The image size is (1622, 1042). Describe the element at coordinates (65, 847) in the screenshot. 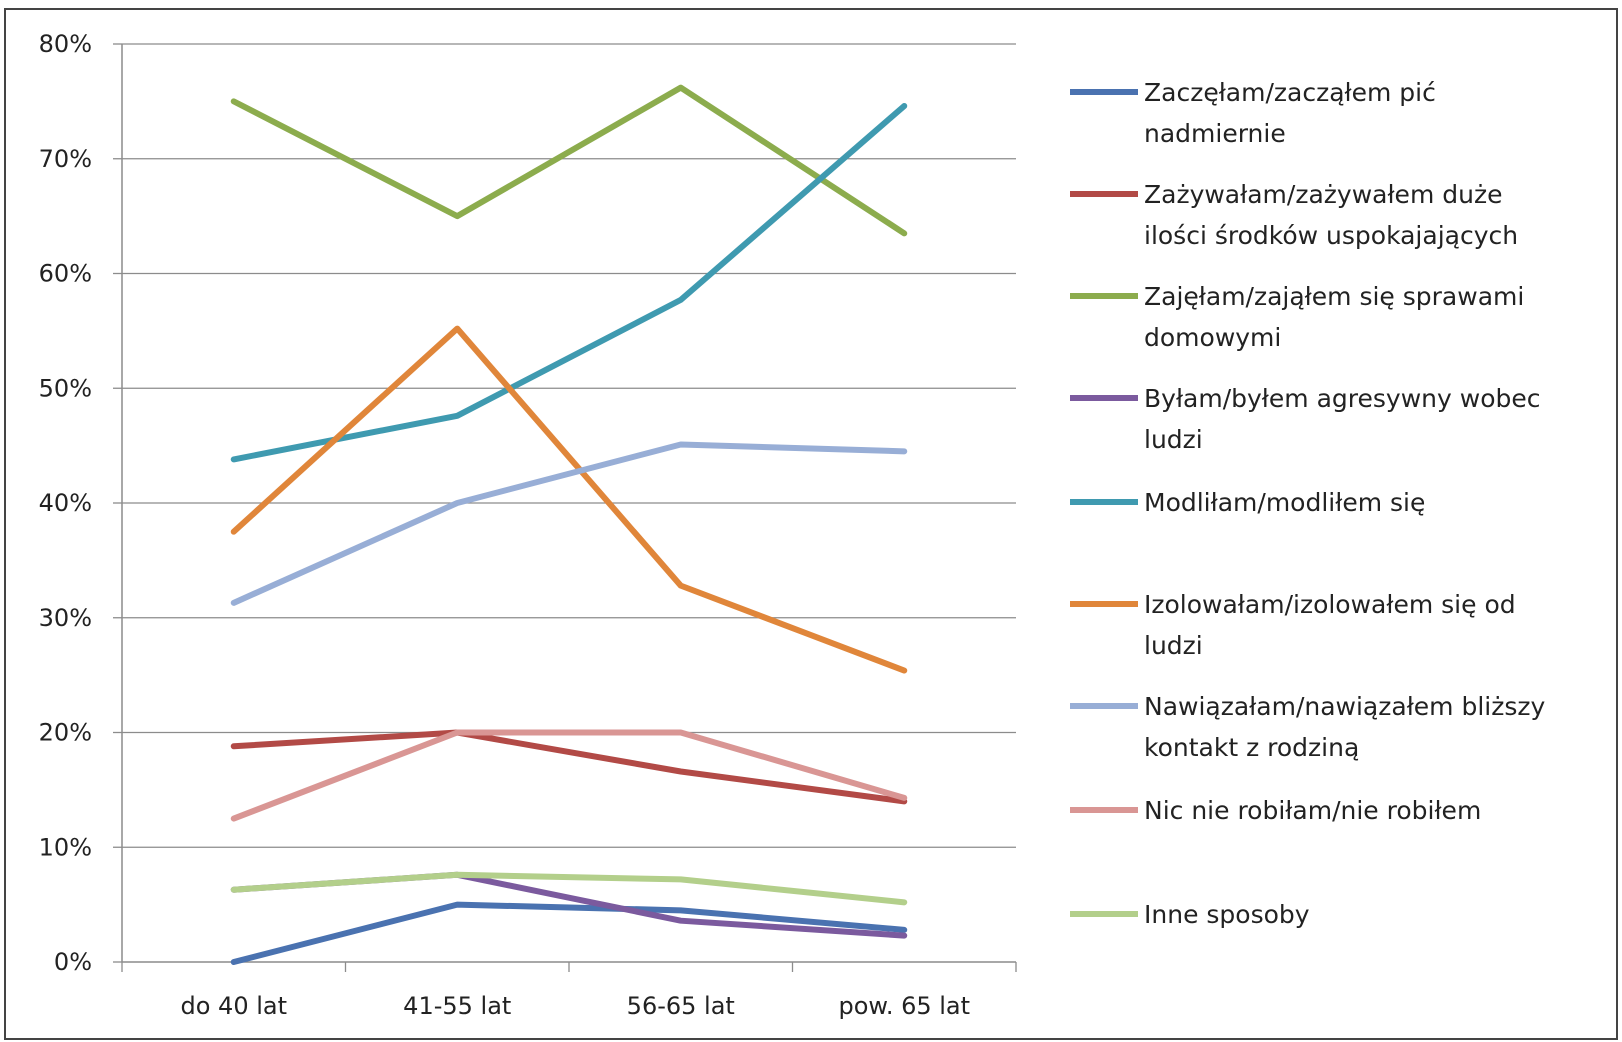

I see `y-tick-label: 10%` at that location.